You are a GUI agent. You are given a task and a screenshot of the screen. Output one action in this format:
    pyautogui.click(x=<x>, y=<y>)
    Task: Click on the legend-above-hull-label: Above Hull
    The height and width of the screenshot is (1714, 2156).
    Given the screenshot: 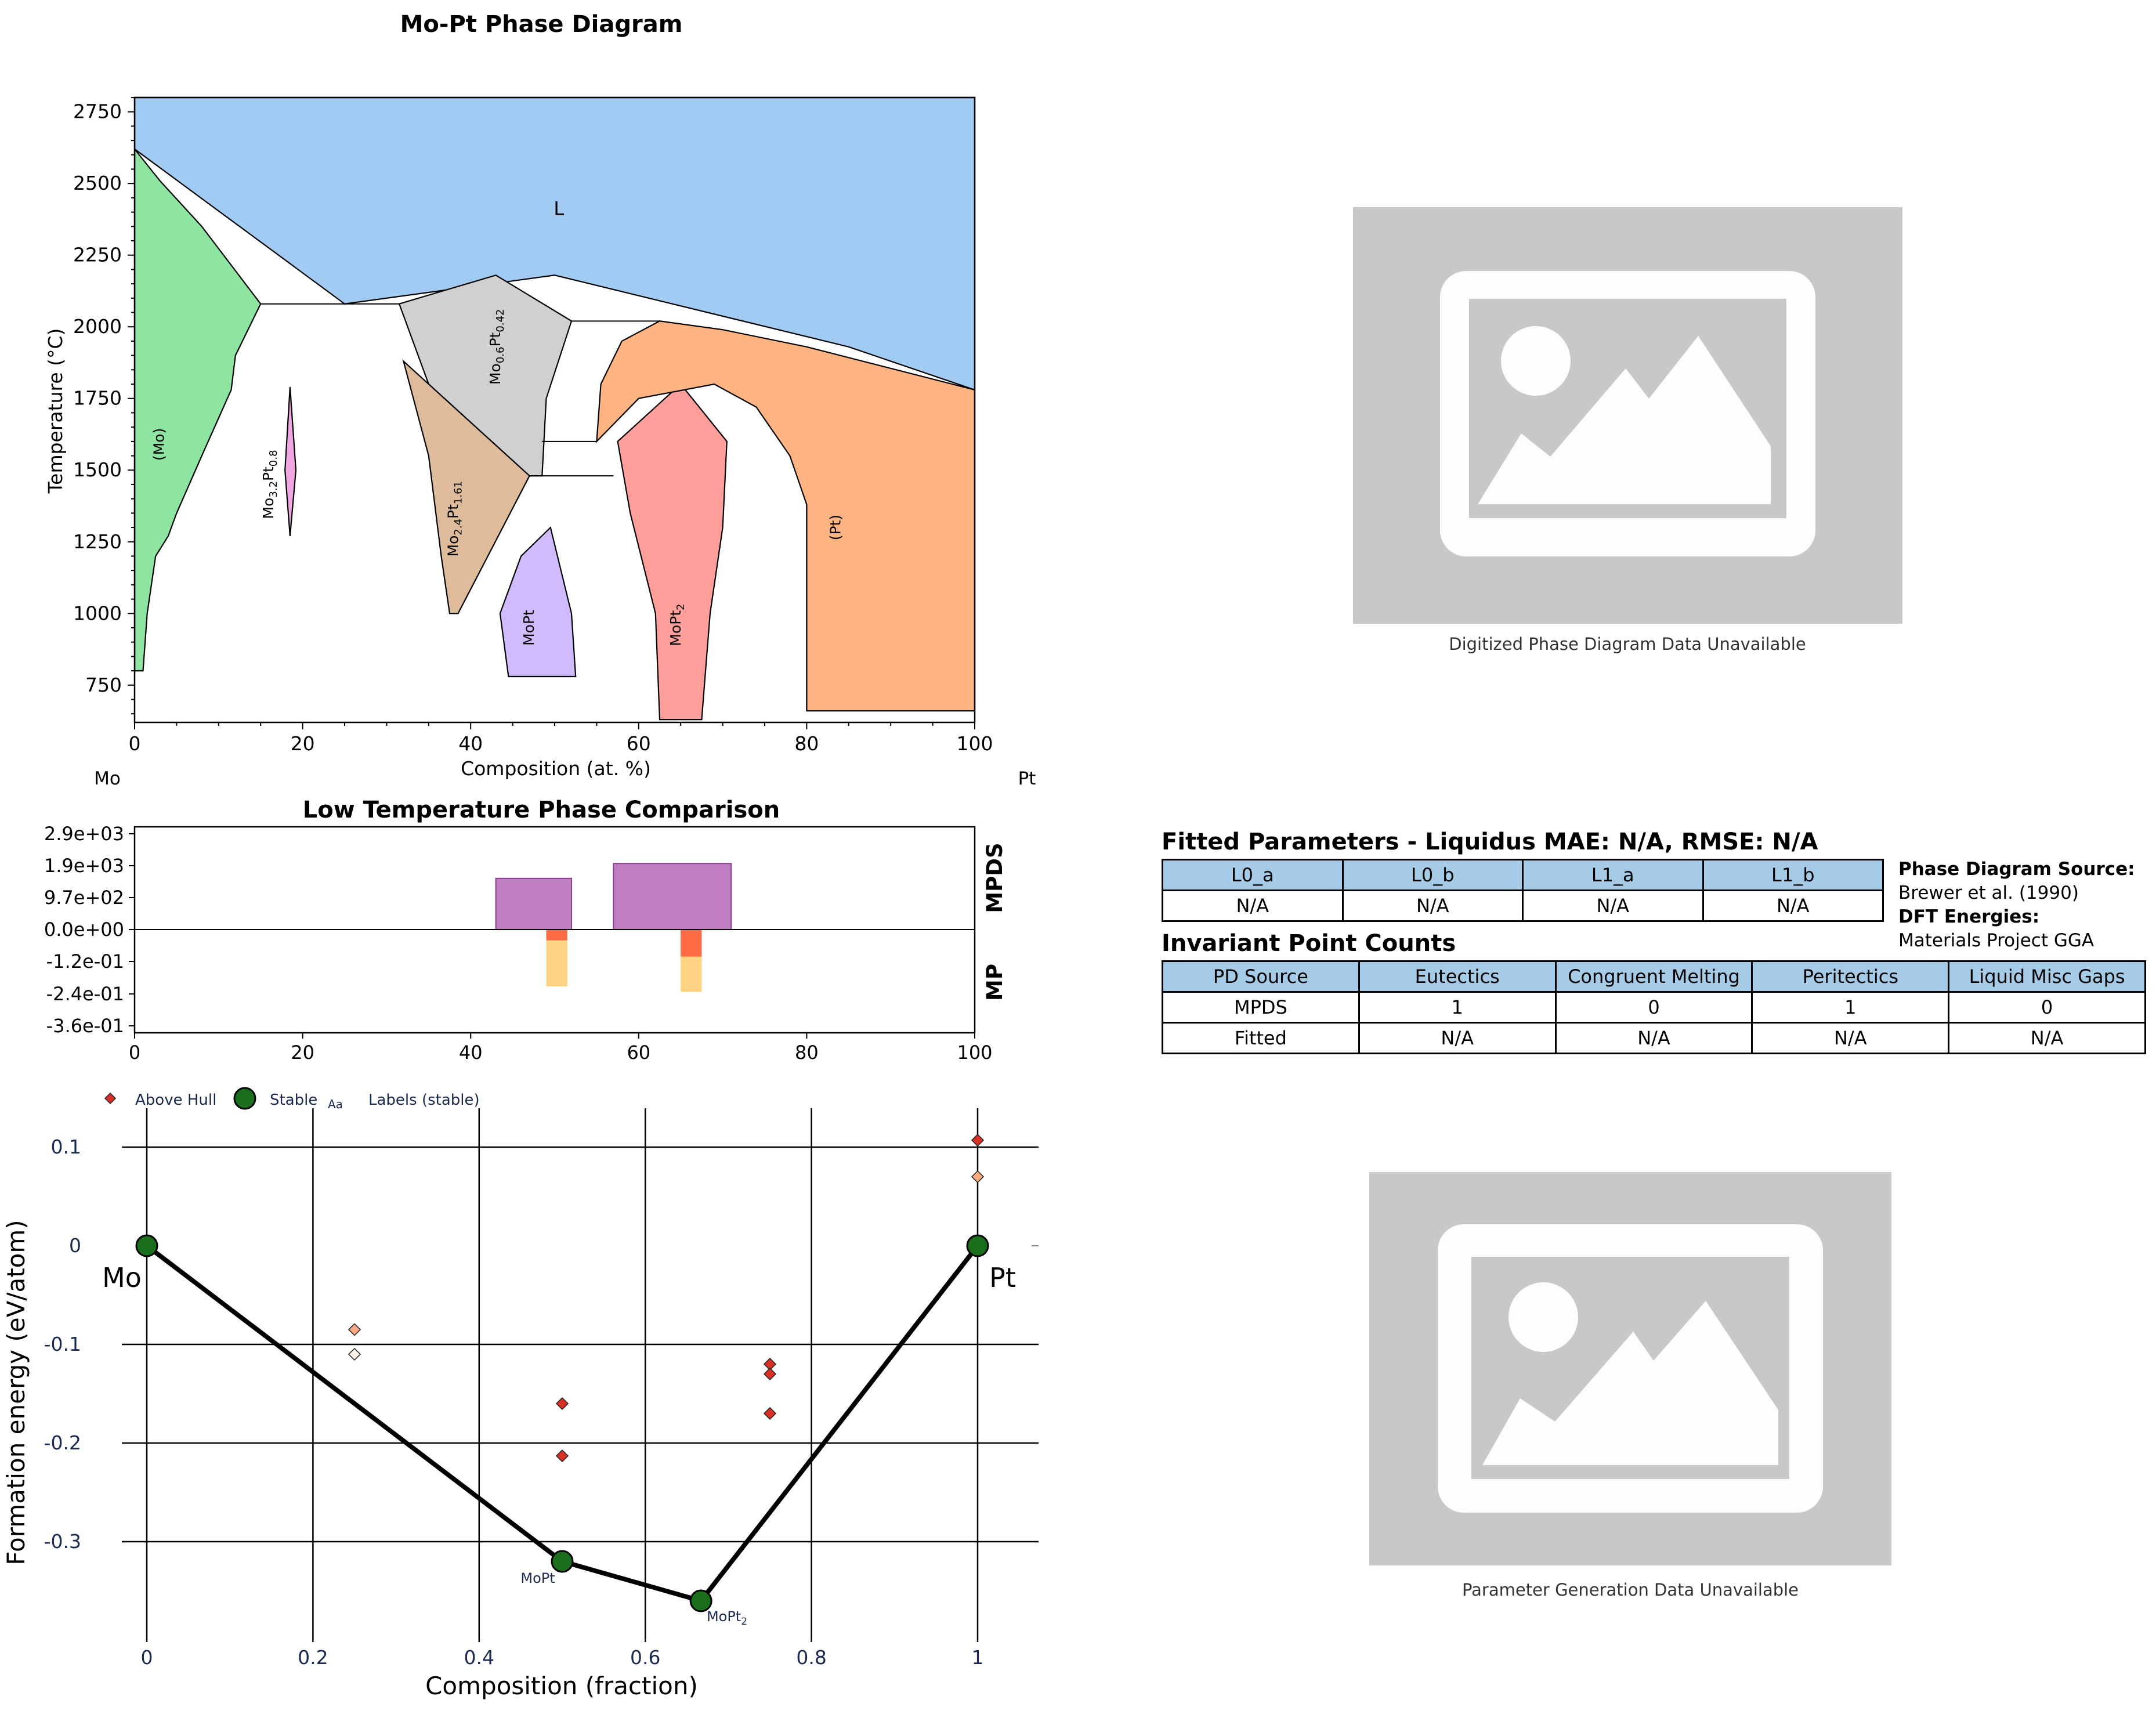 What is the action you would take?
    pyautogui.click(x=175, y=1100)
    